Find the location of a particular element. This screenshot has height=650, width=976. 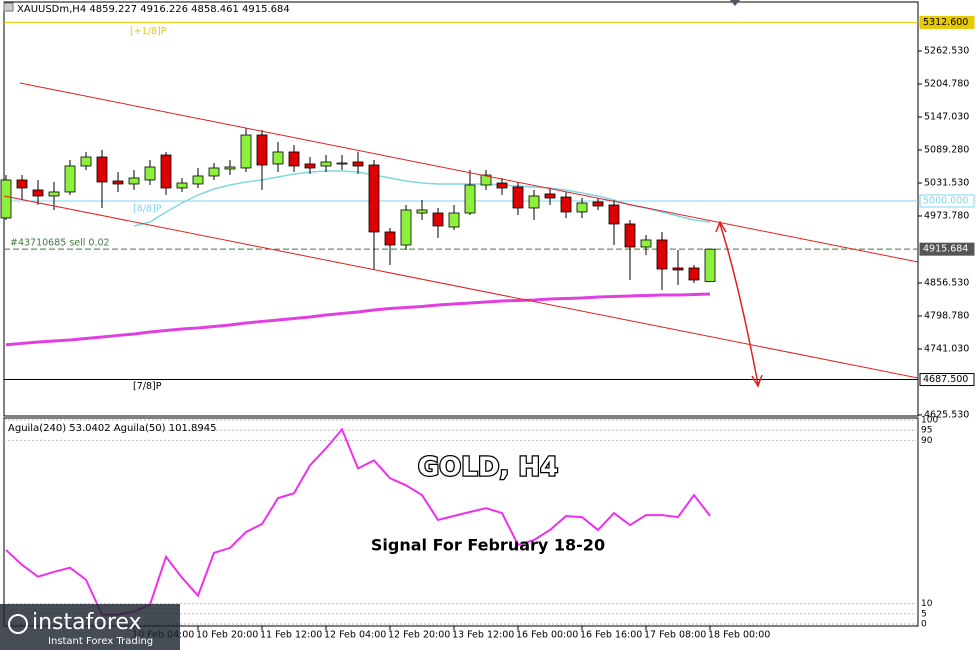

overlay-subtitle: Signal For February 18-20 is located at coordinates (488, 545).